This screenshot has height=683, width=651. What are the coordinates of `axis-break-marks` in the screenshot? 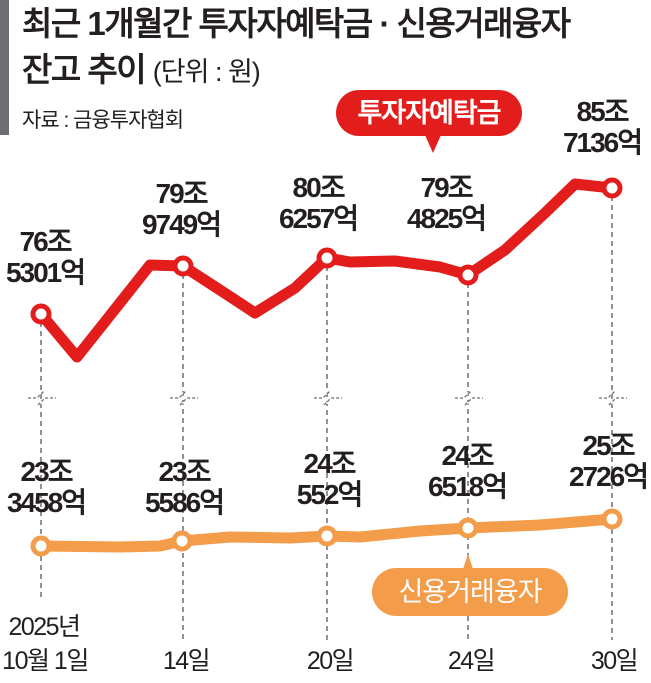 It's located at (327, 398).